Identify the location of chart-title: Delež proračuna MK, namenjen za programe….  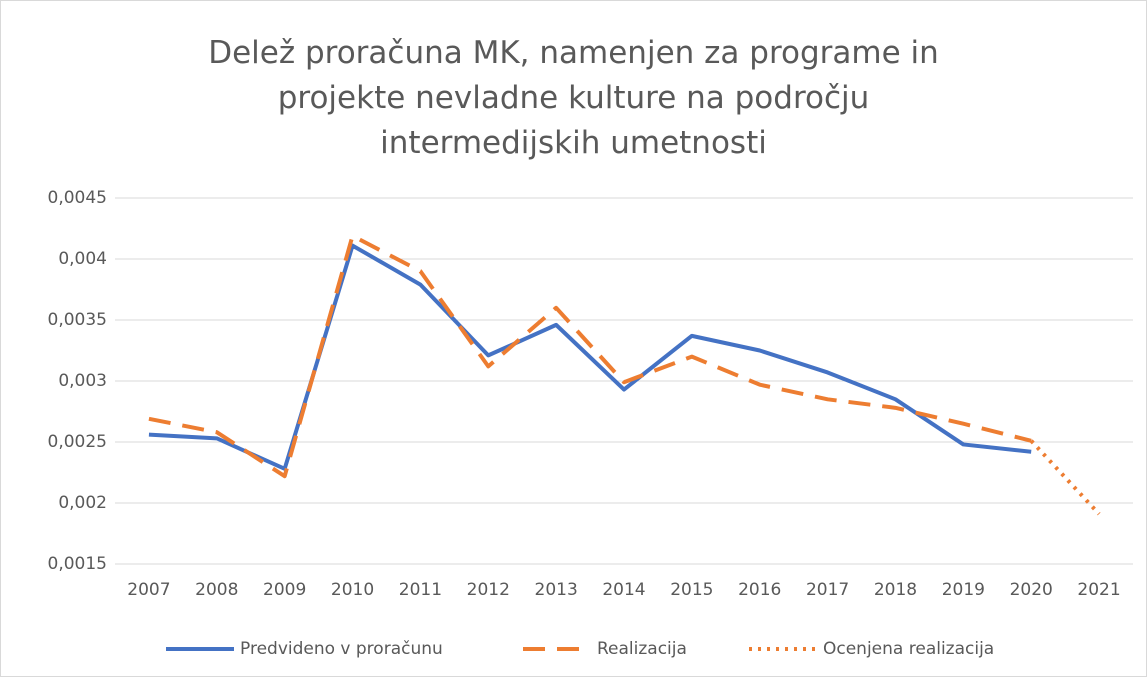
(573, 98).